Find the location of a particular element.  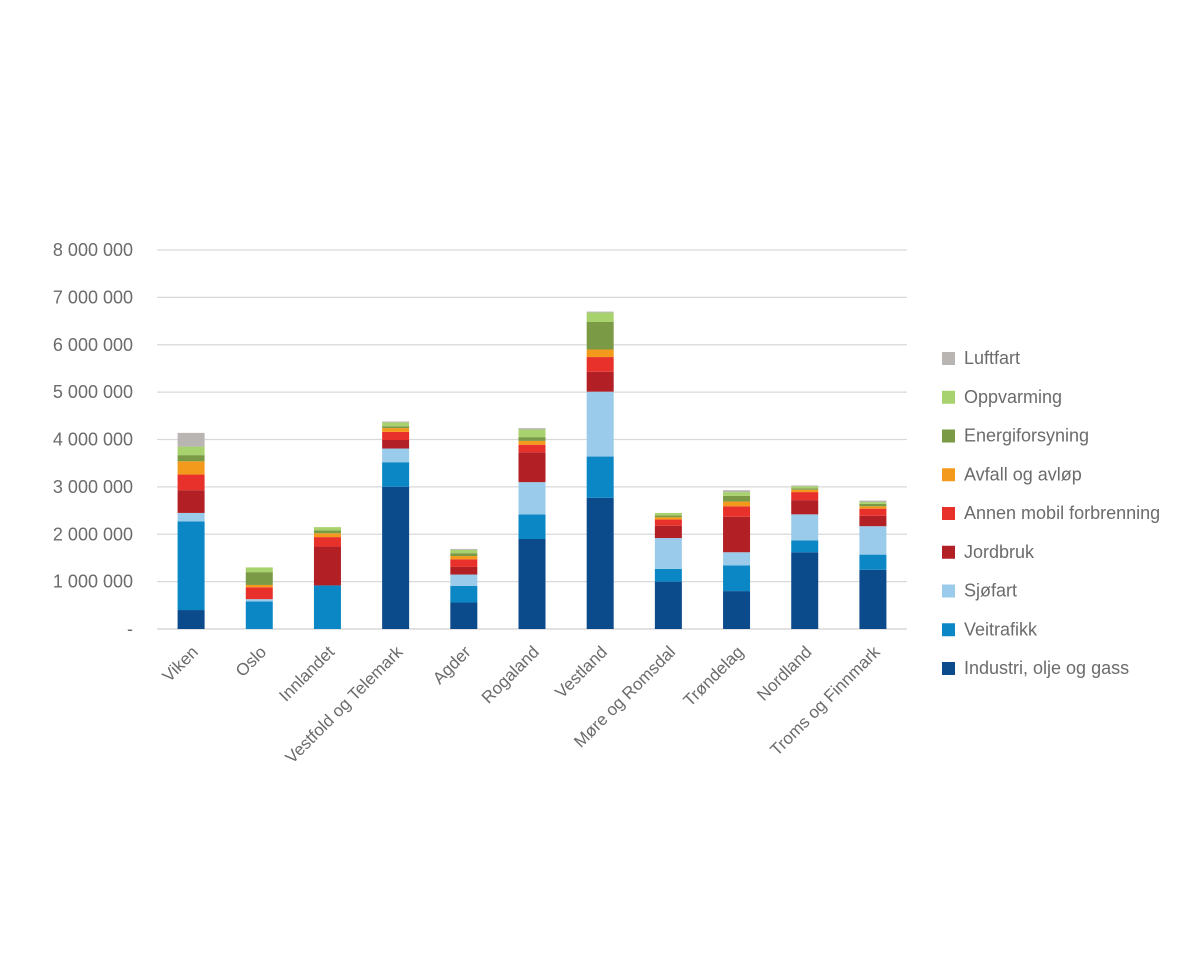

x-tick-label: Nordland is located at coordinates (784, 673).